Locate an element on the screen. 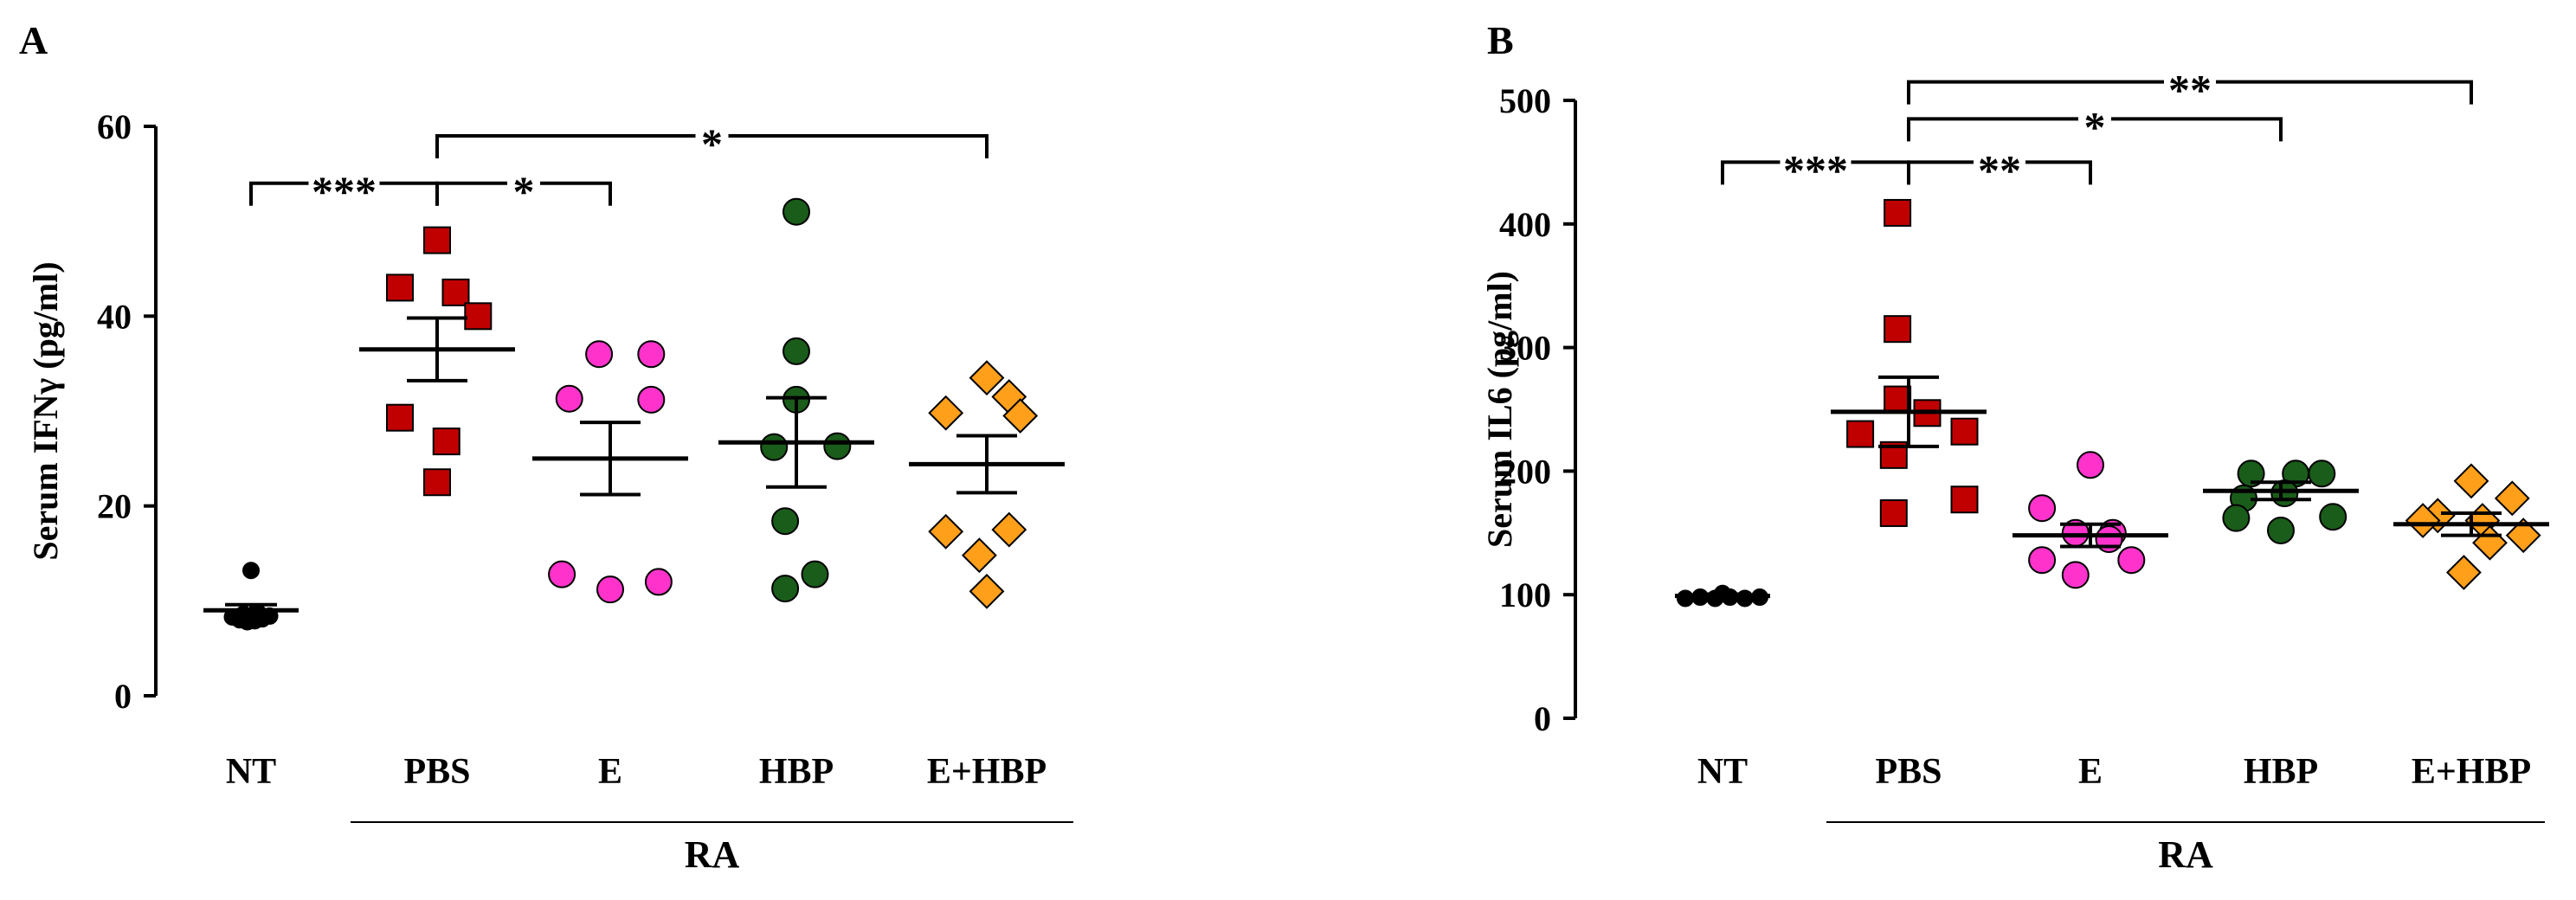 This screenshot has width=2576, height=900. y-tick-label: 400 is located at coordinates (1525, 224).